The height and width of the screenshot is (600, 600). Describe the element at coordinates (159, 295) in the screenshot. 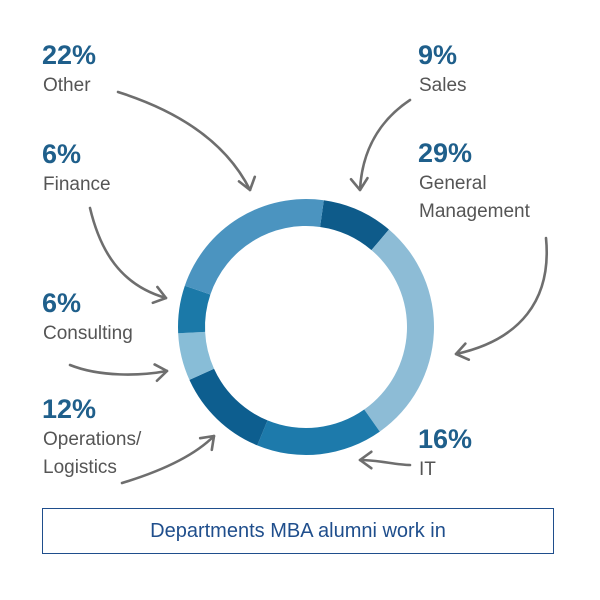

I see `arrowhead-finance` at that location.